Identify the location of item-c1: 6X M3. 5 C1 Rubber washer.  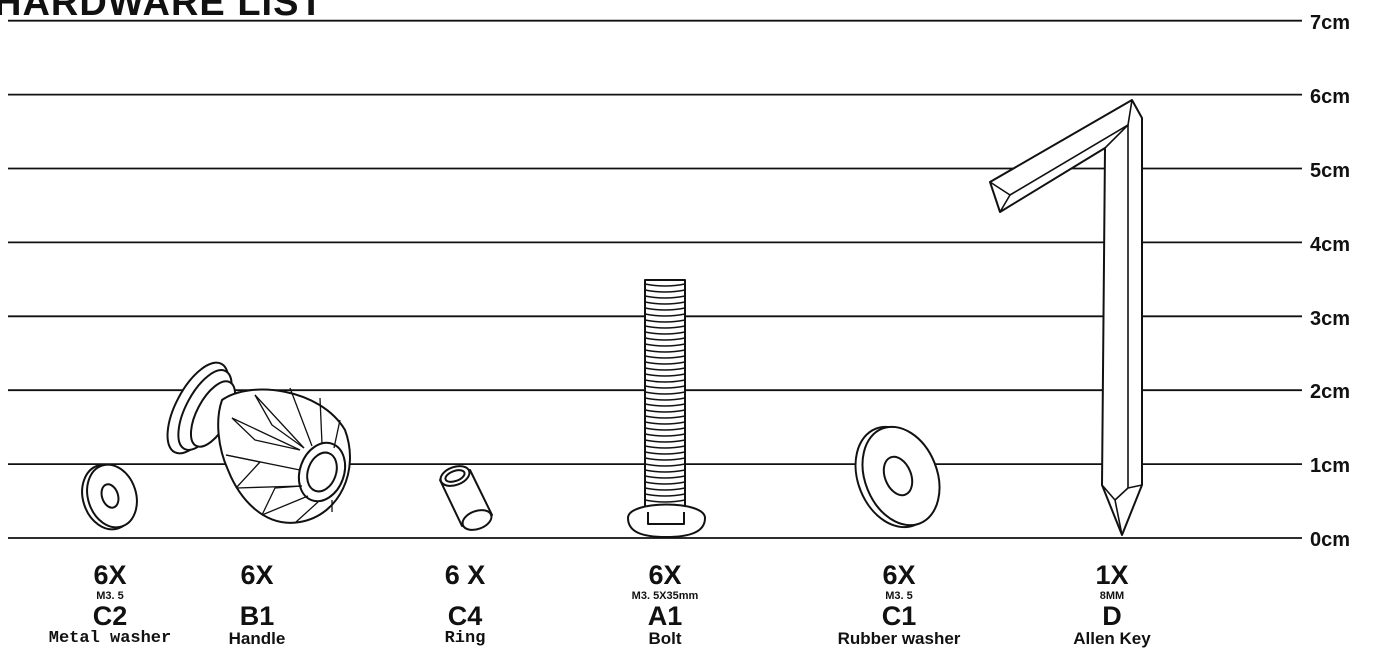
(899, 604).